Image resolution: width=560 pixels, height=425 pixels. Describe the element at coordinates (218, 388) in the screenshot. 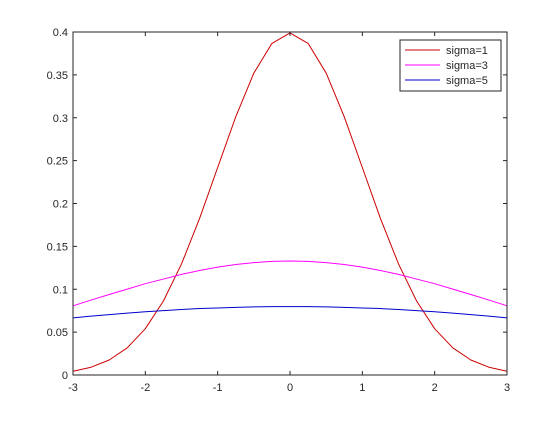

I see `x-tick-label: -1` at that location.